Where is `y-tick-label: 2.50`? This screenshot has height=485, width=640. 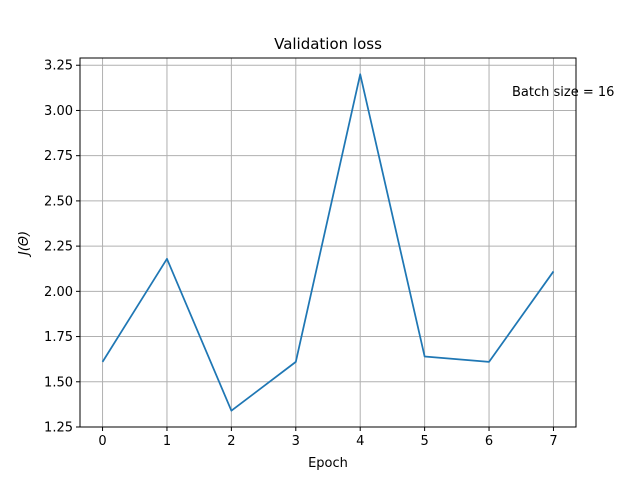
y-tick-label: 2.50 is located at coordinates (58, 201).